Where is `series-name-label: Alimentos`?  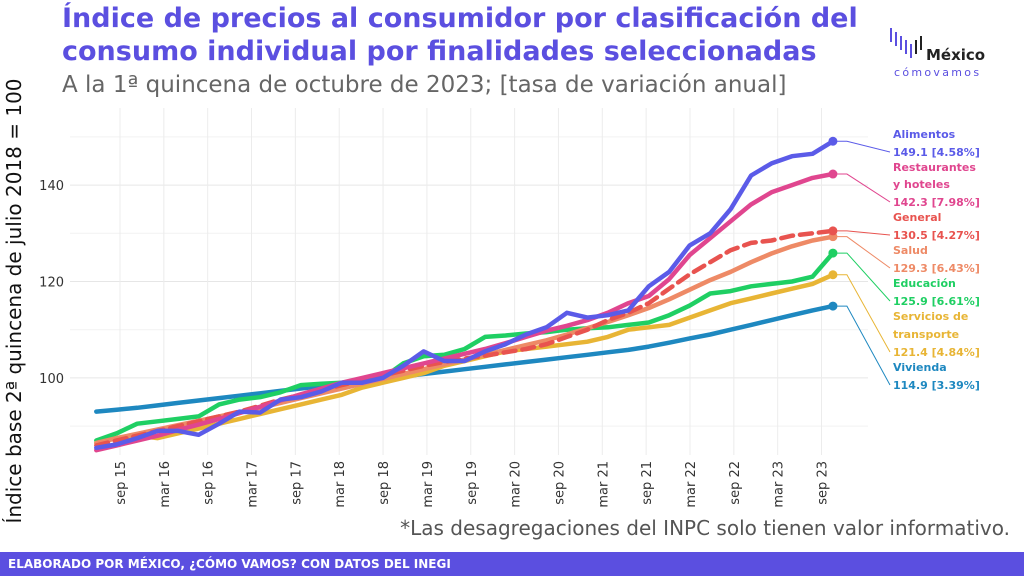
series-name-label: Alimentos is located at coordinates (924, 134).